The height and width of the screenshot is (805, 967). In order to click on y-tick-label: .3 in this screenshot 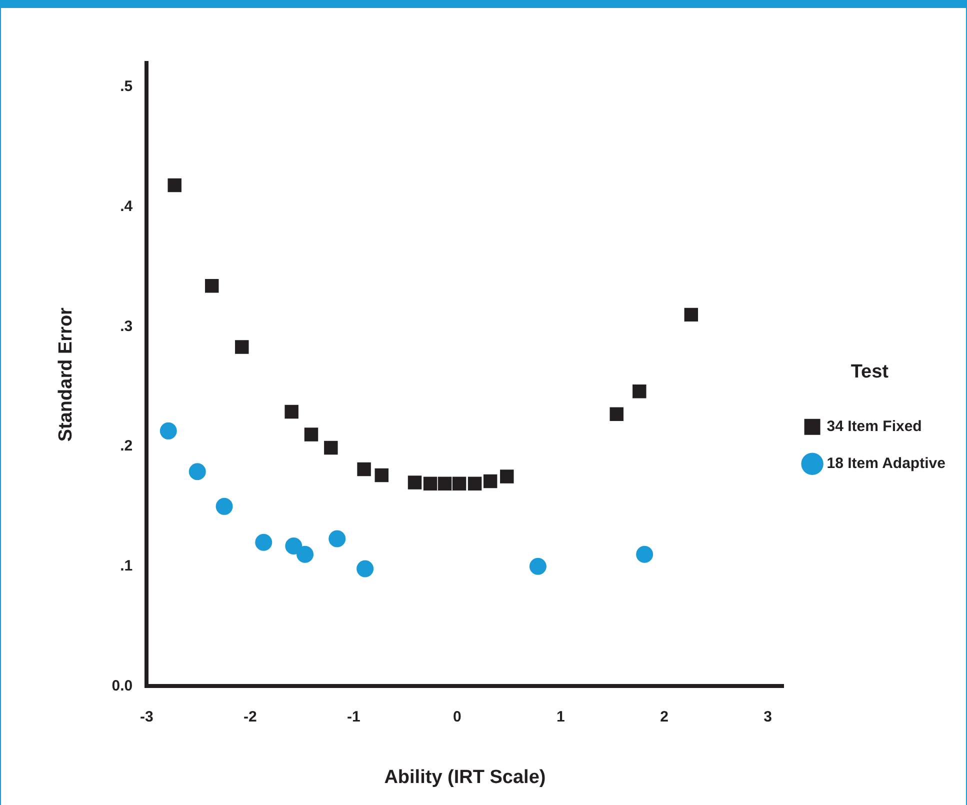, I will do `click(126, 326)`.